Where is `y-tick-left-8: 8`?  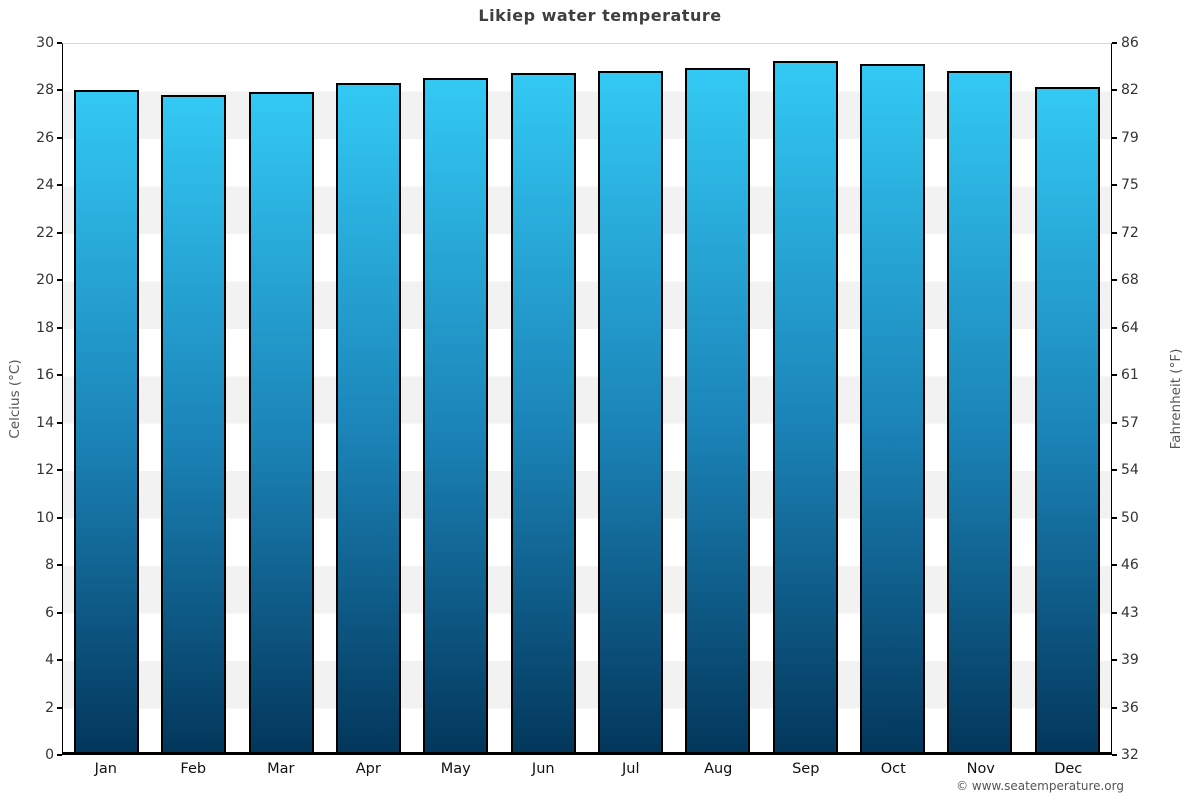 y-tick-left-8: 8 is located at coordinates (49, 565).